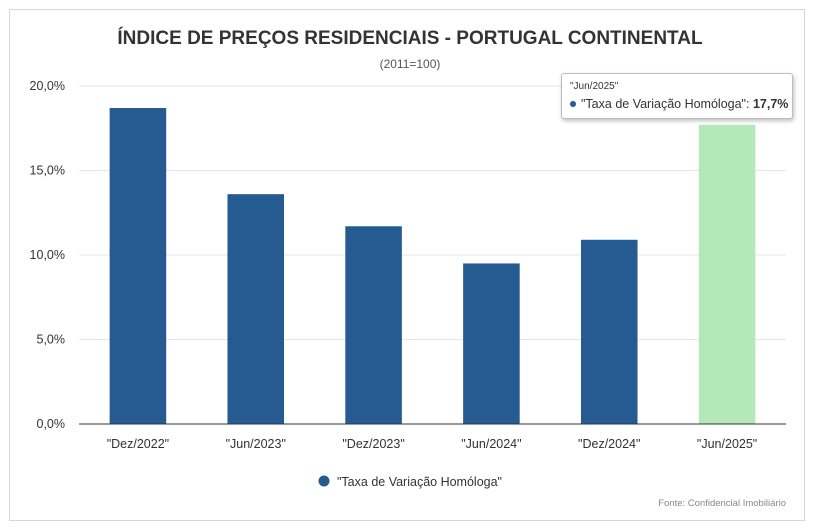 Image resolution: width=824 pixels, height=532 pixels. I want to click on tooltip-value: 17,7%, so click(770, 104).